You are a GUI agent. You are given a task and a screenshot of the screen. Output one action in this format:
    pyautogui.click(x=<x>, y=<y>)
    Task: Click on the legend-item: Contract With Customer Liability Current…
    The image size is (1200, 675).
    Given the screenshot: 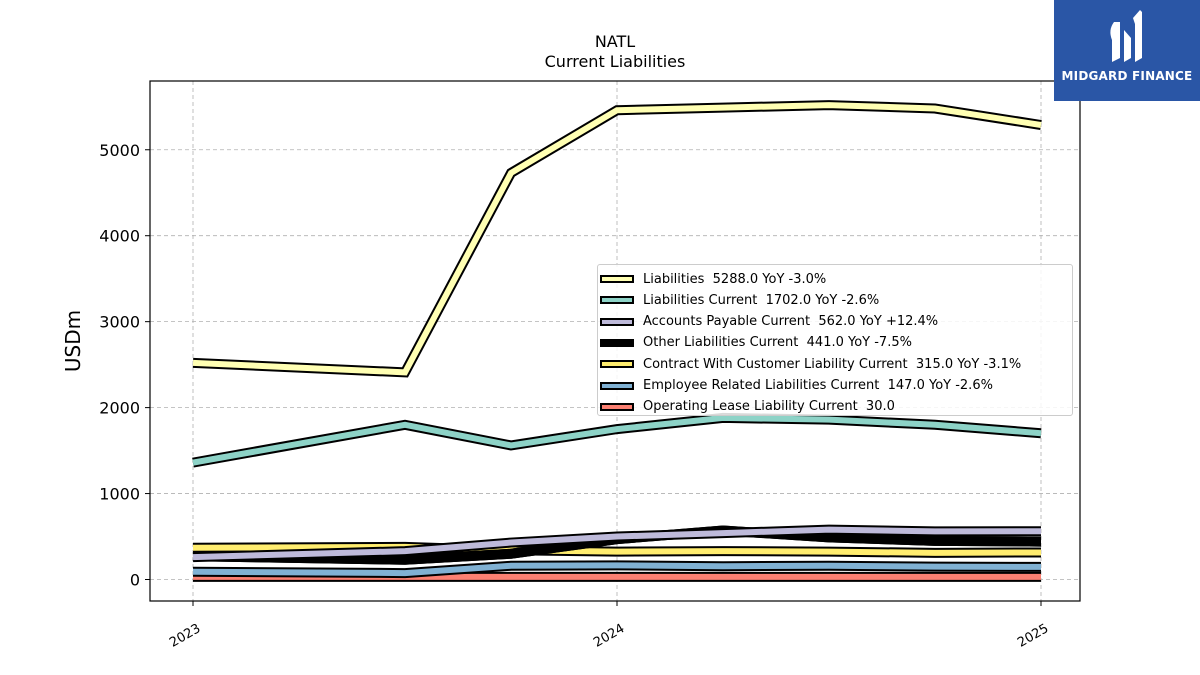 What is the action you would take?
    pyautogui.click(x=809, y=364)
    